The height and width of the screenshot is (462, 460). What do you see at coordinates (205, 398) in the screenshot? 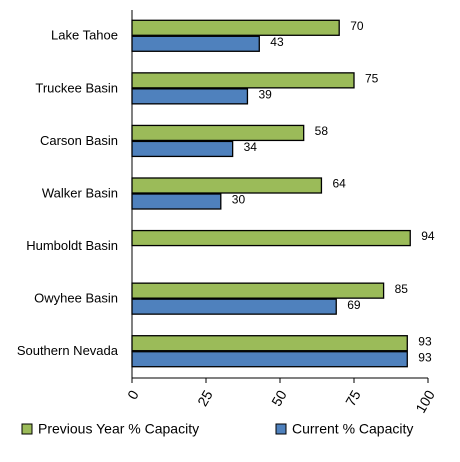
I see `x-tick-label: 25` at bounding box center [205, 398].